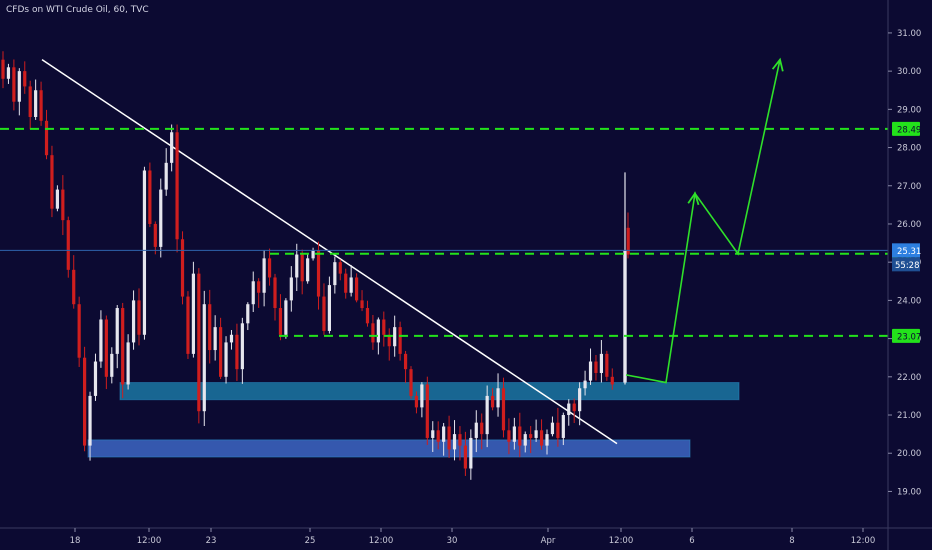 This screenshot has height=550, width=932. Describe the element at coordinates (909, 416) in the screenshot. I see `price-tick-label: 21.00` at that location.